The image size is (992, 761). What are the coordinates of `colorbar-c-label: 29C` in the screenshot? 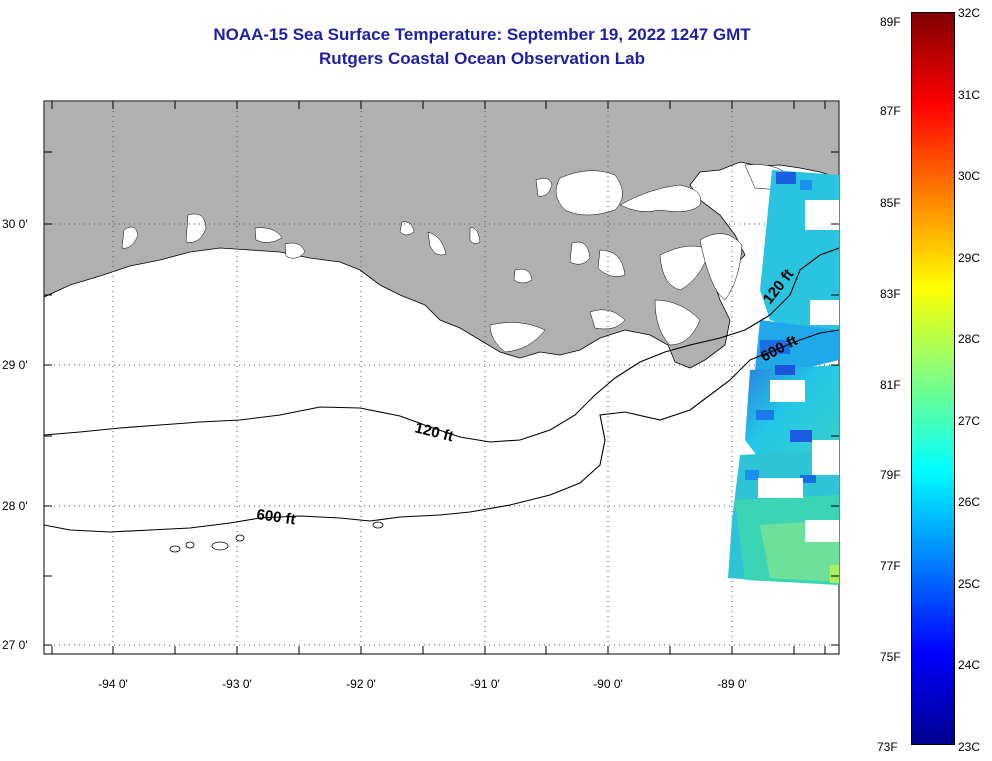 It's located at (969, 258).